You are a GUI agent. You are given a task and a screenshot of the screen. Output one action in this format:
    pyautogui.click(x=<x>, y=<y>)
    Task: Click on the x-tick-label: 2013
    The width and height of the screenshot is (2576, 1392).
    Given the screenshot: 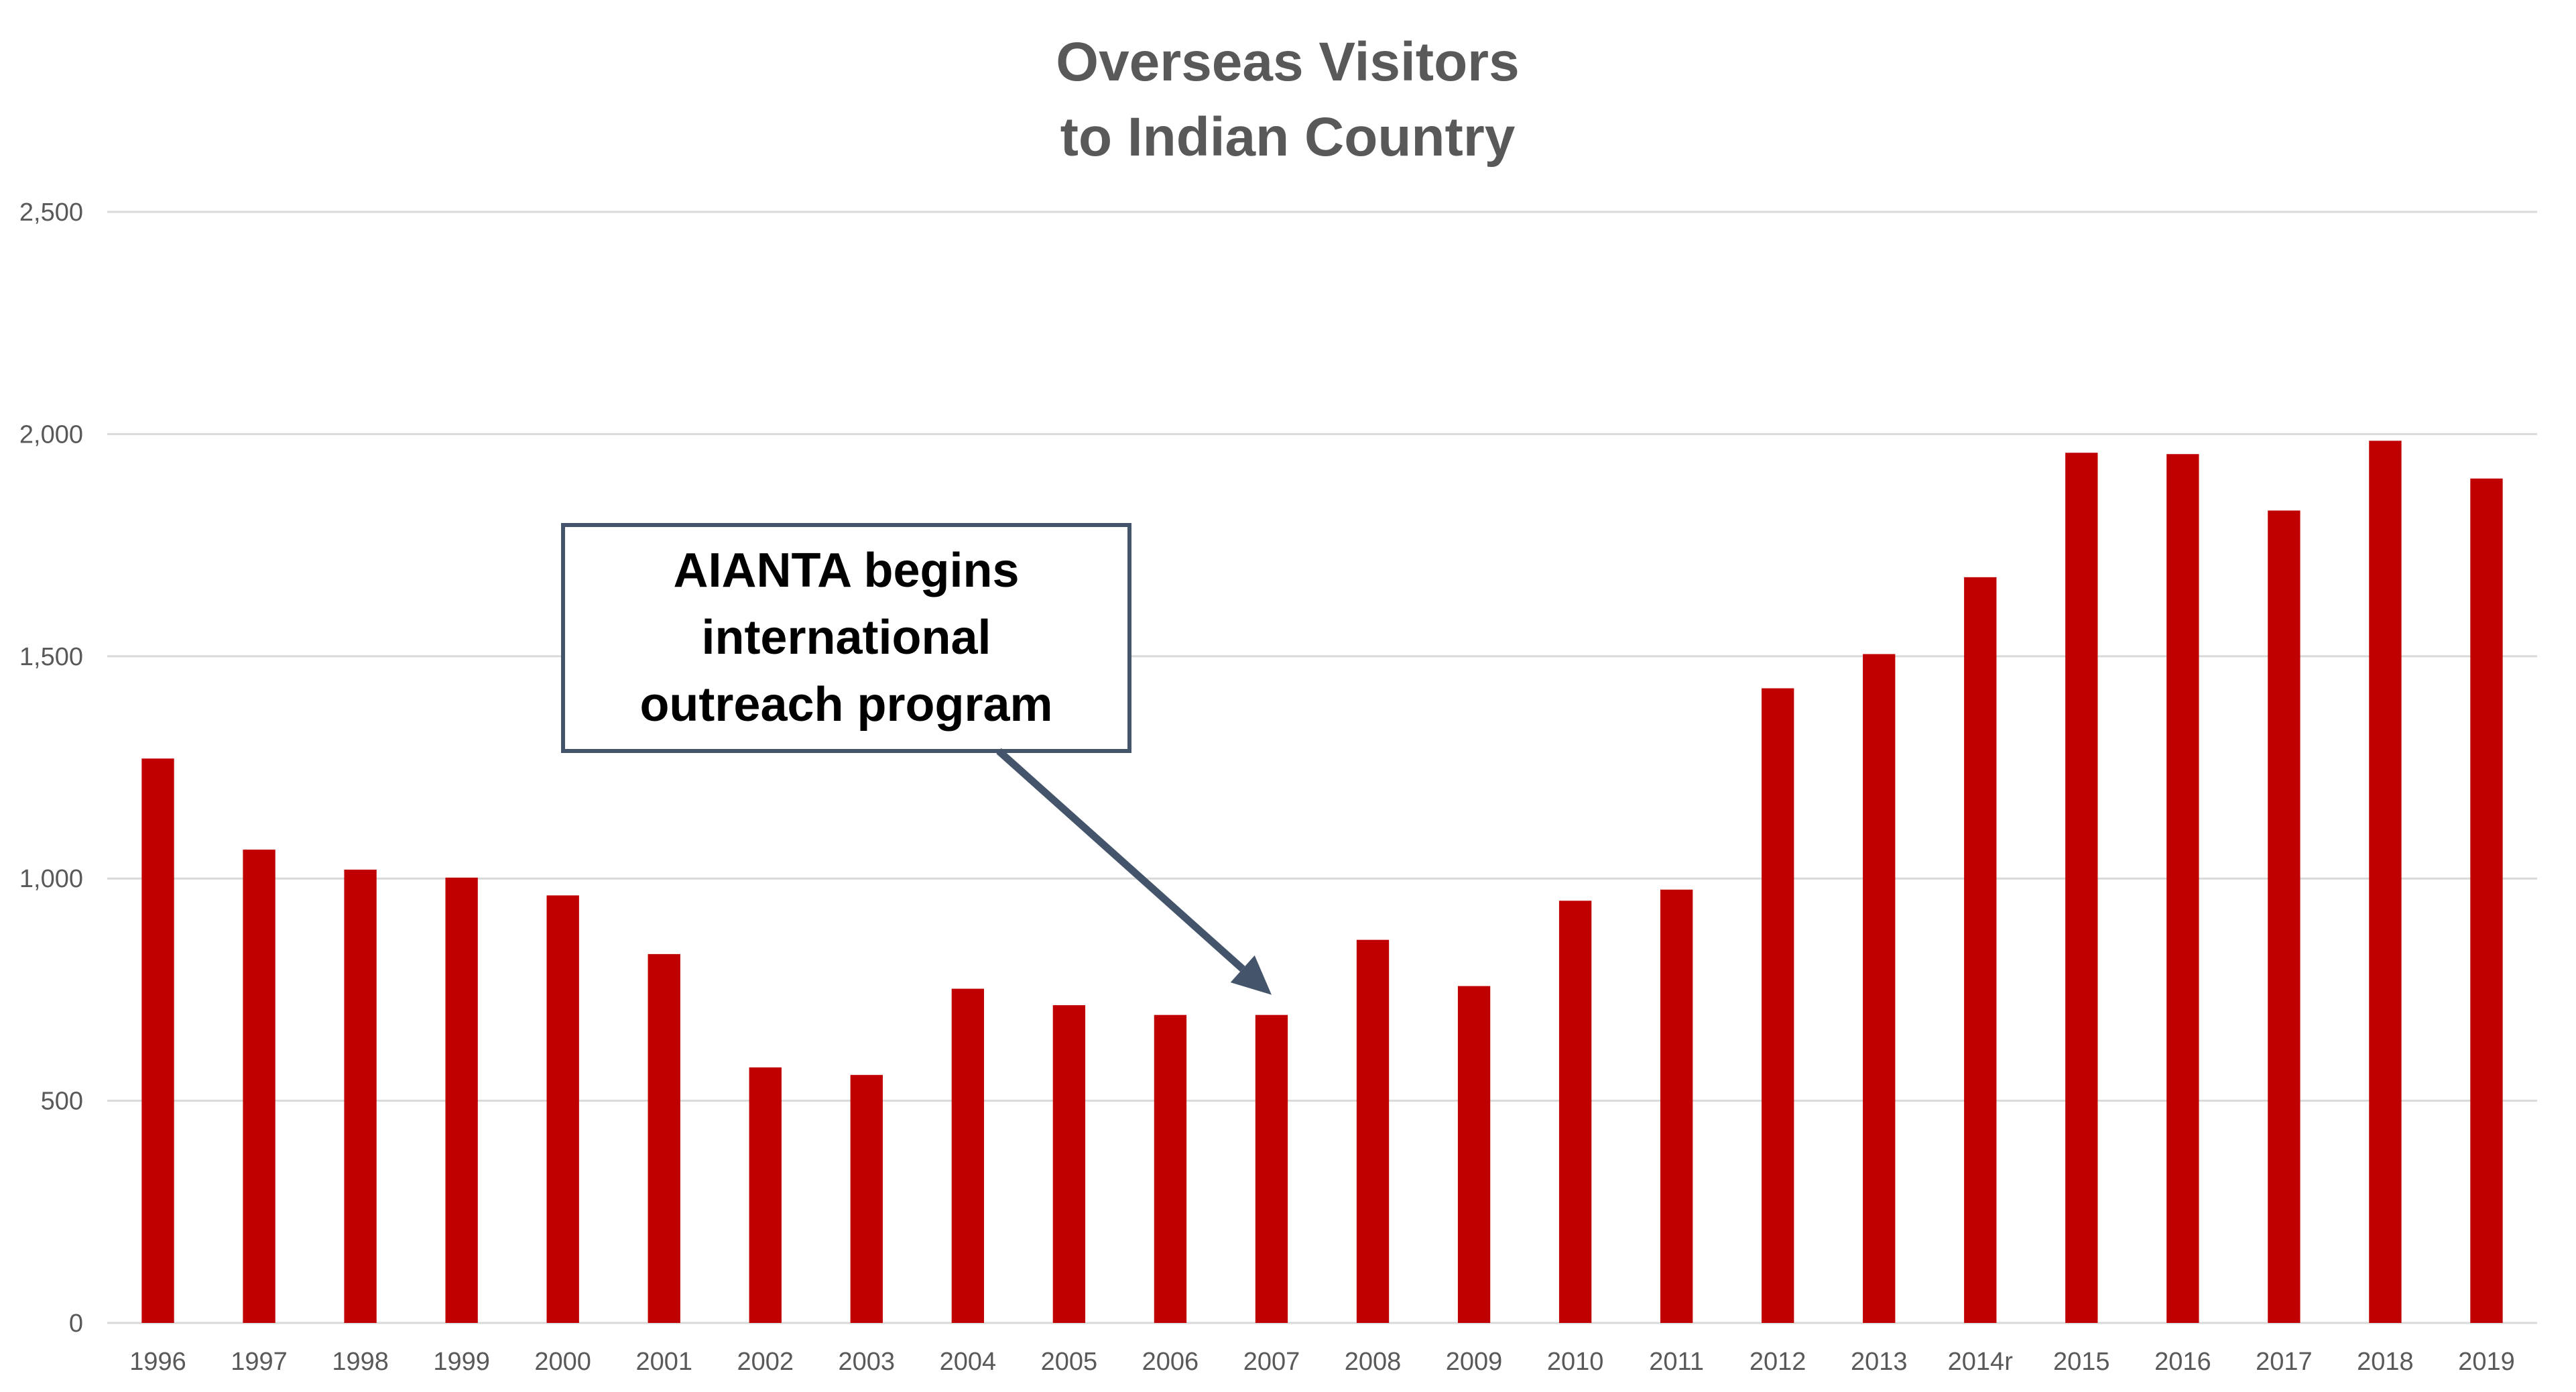 What is the action you would take?
    pyautogui.click(x=1880, y=1362)
    